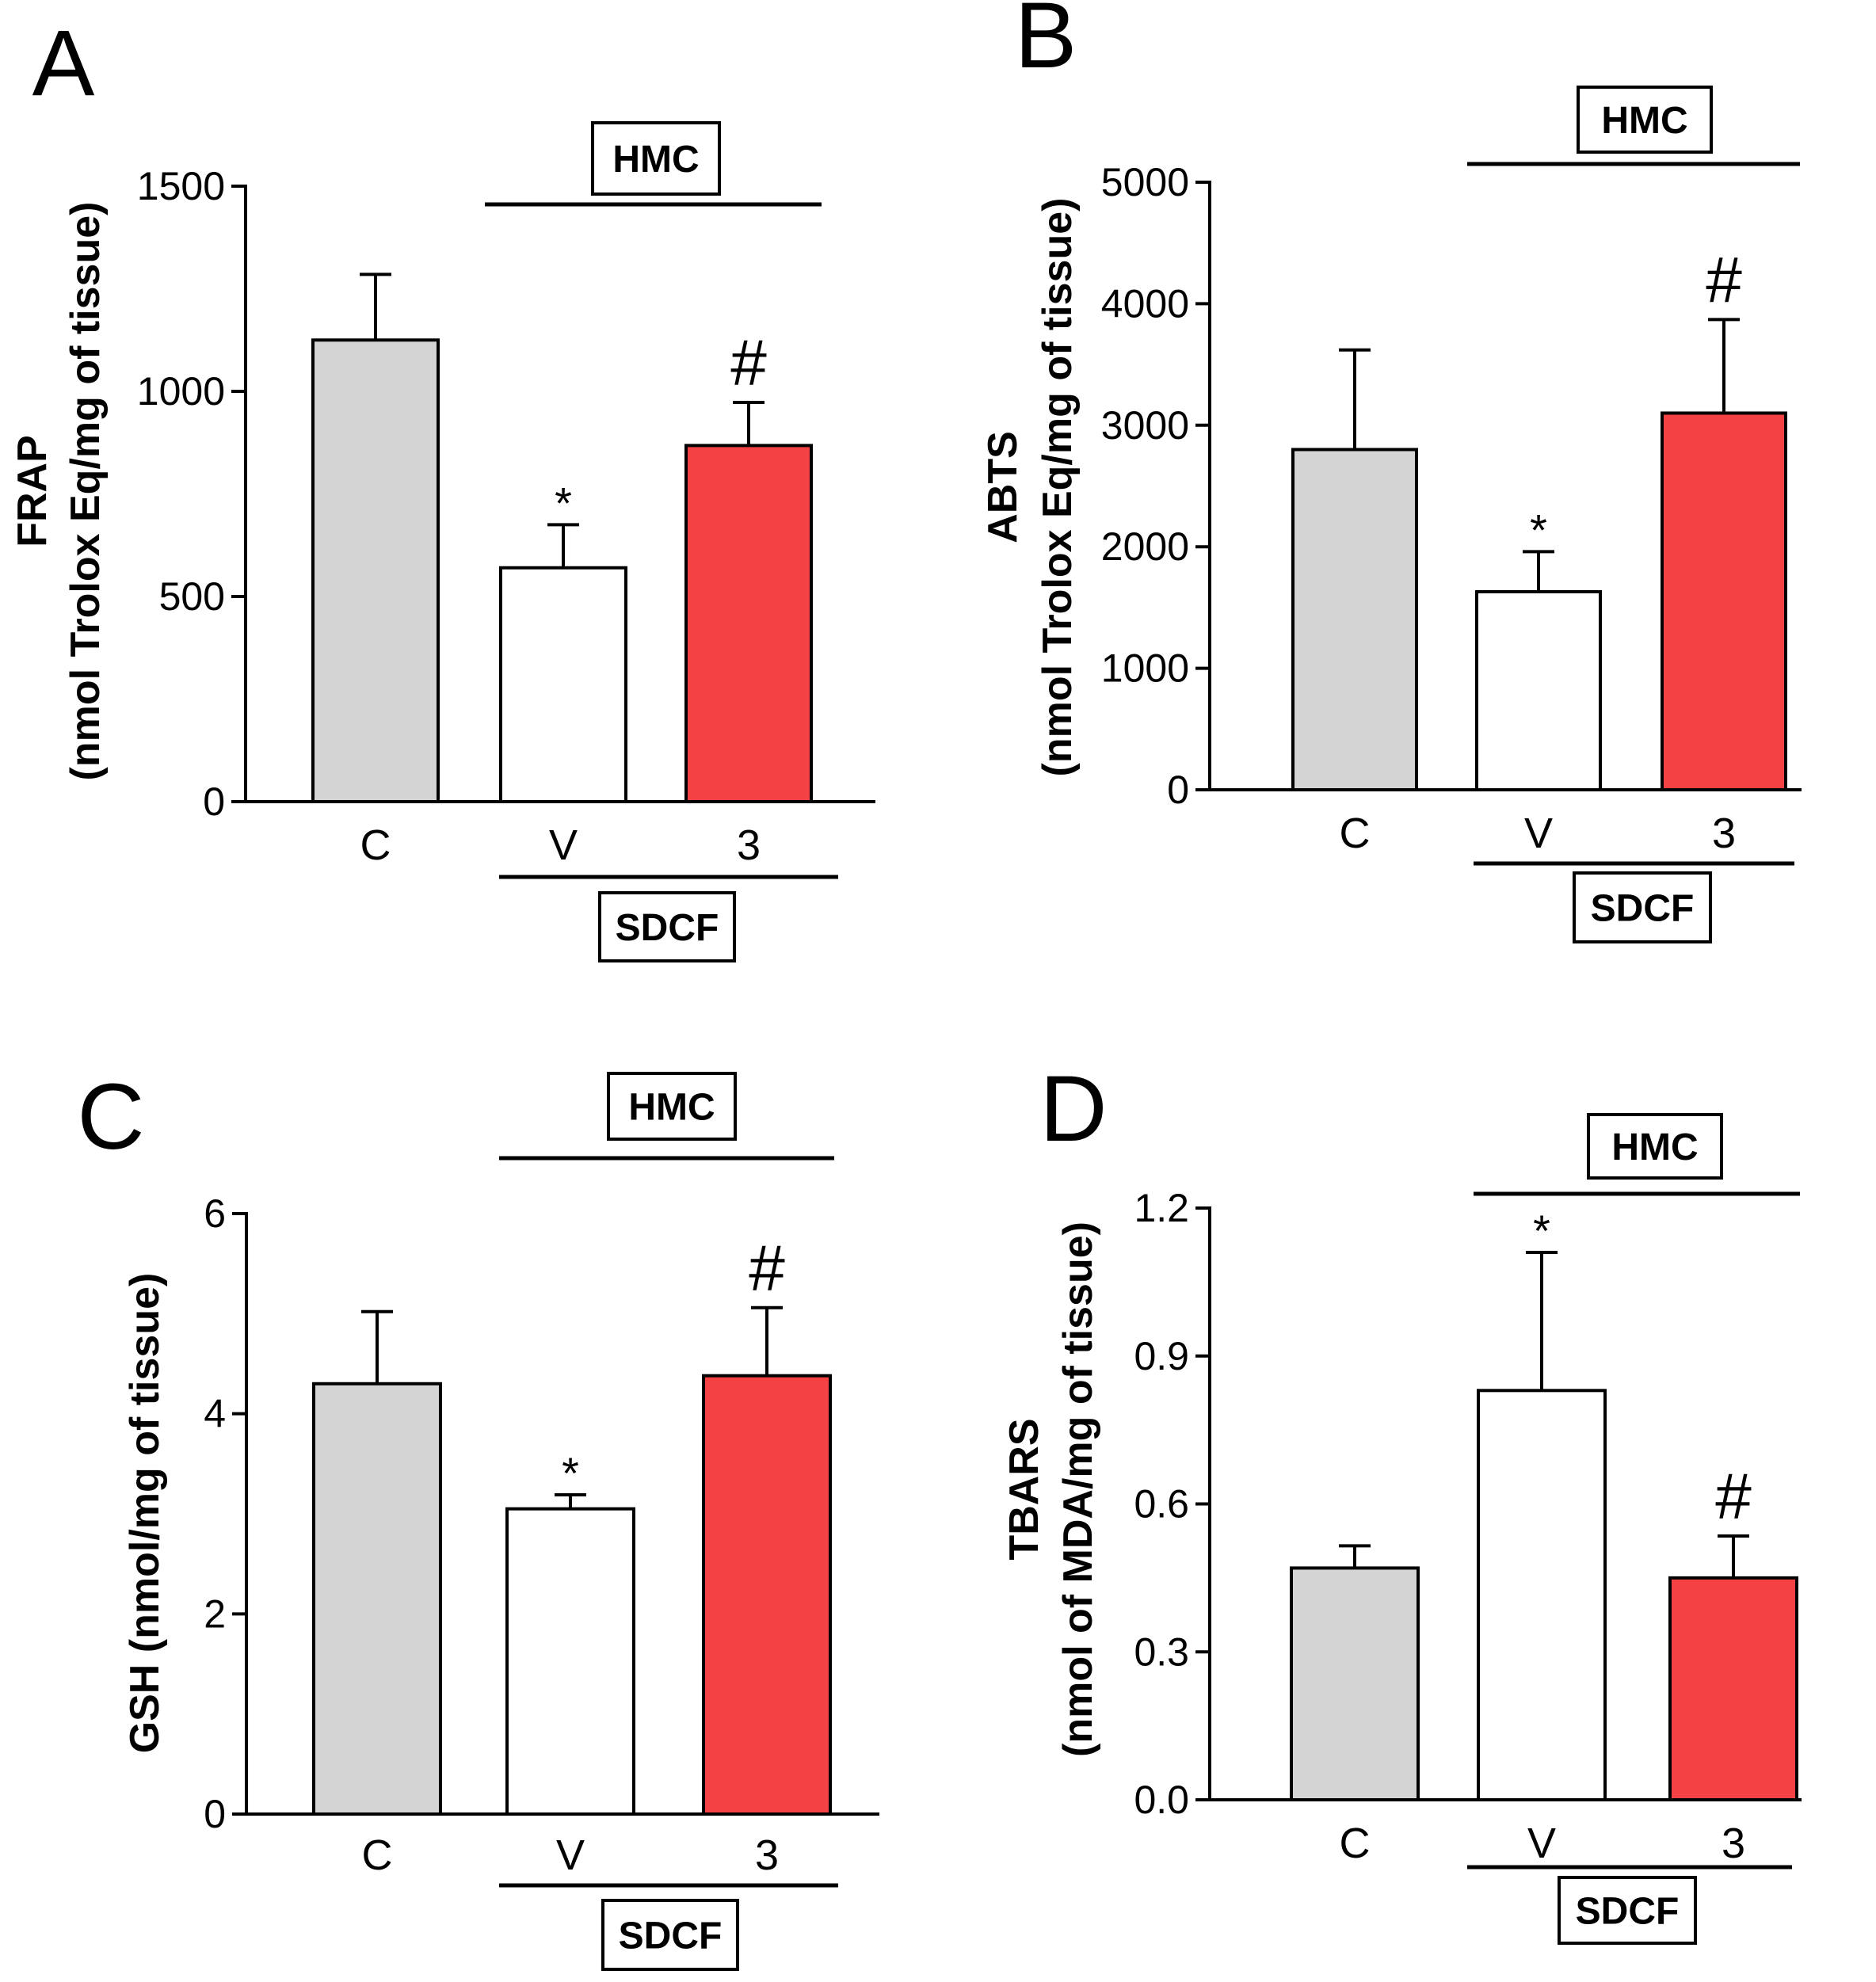  I want to click on y-axis-label: FRAP, so click(32, 491).